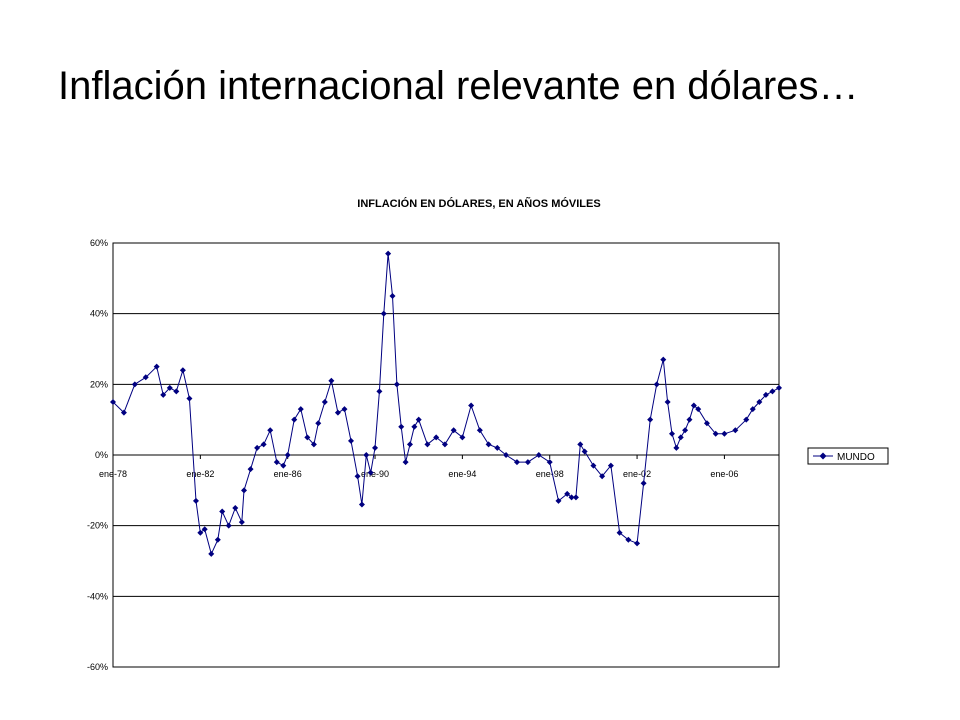 Image resolution: width=960 pixels, height=720 pixels. I want to click on x-tick-label: ene-02, so click(637, 474).